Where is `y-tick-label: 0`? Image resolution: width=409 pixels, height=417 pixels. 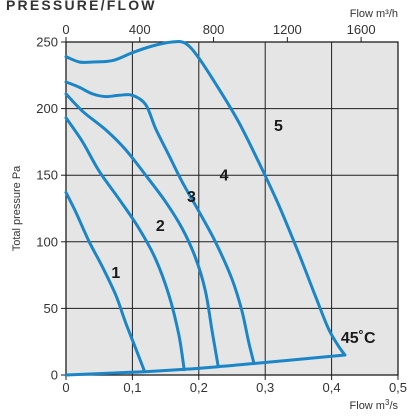 y-tick-label: 0 is located at coordinates (54, 375).